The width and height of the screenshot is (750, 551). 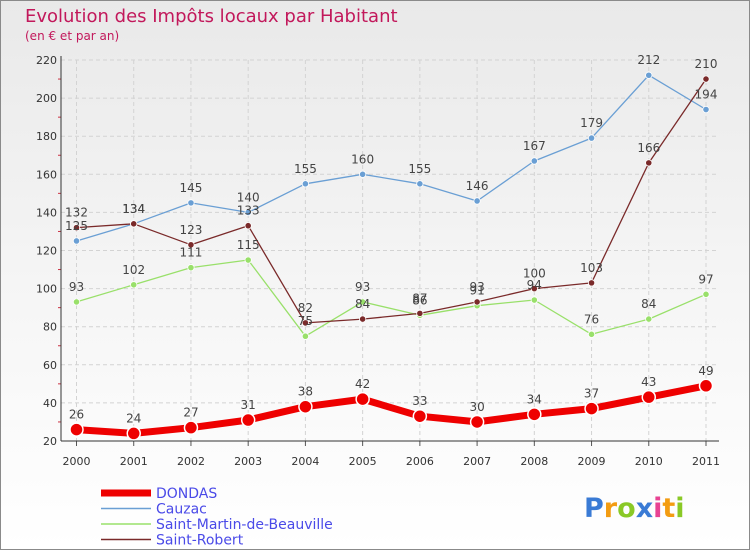 I want to click on data-label: 33, so click(x=419, y=401).